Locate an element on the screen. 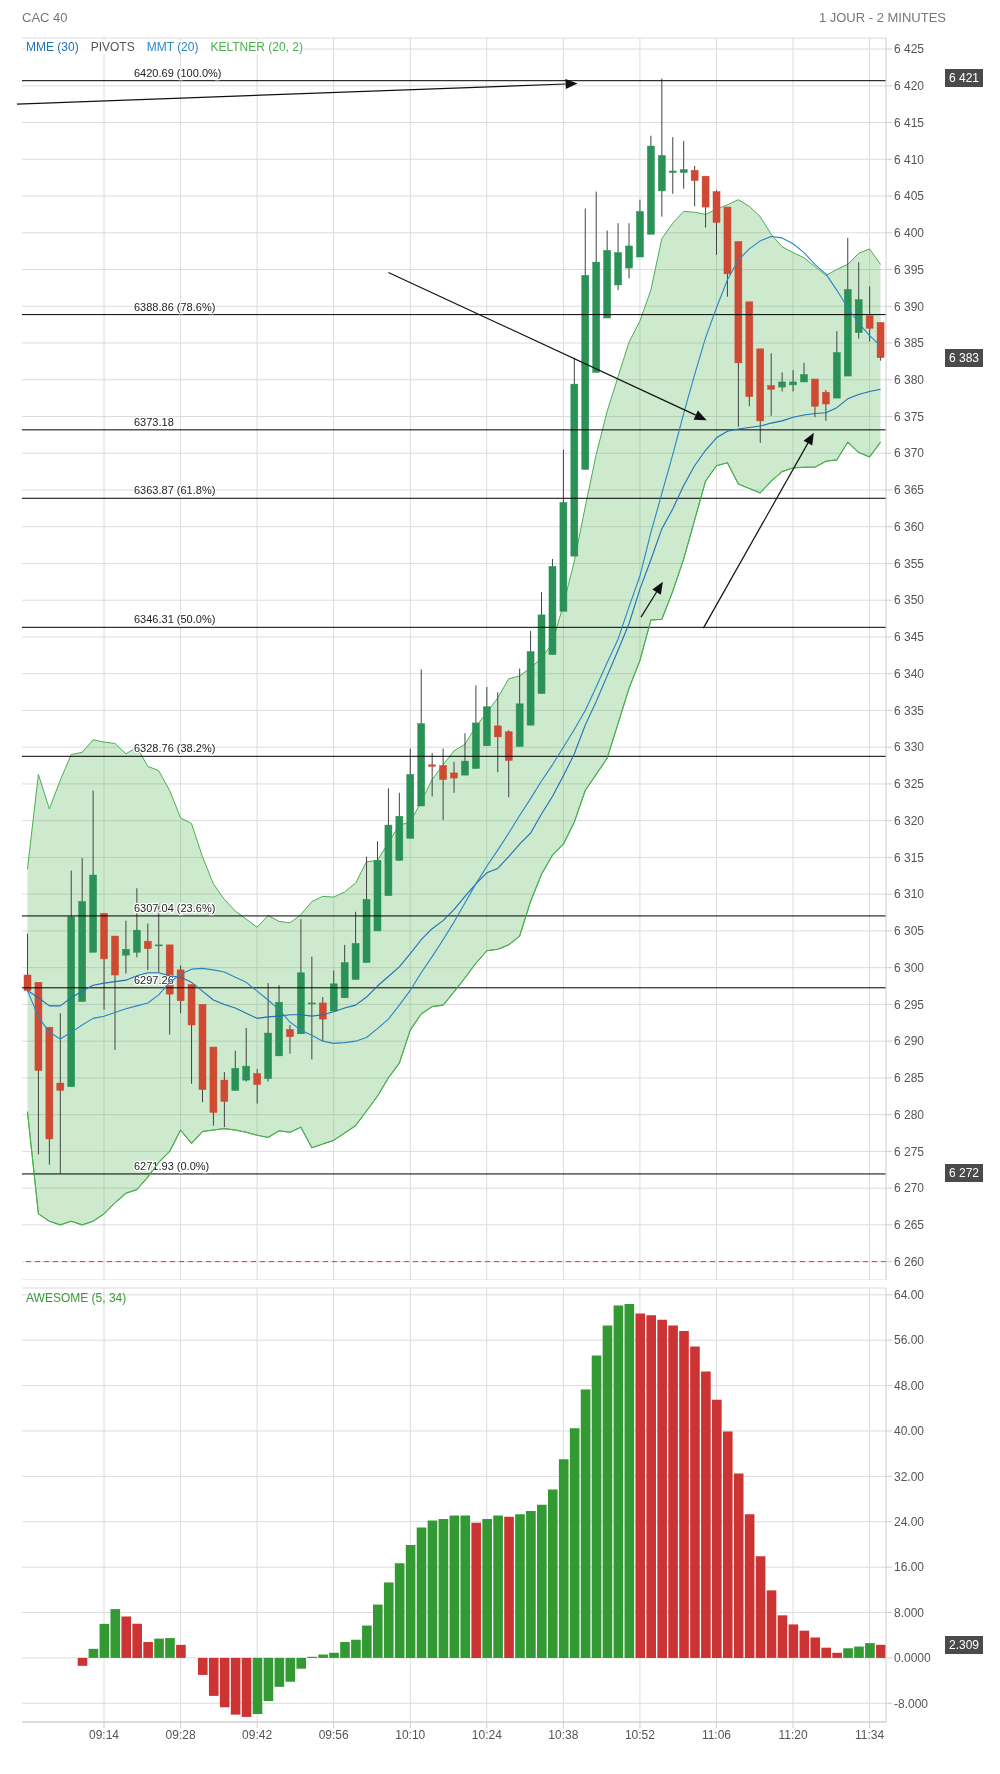 The width and height of the screenshot is (1000, 1774). y-tick-label: 8.000 is located at coordinates (909, 1612).